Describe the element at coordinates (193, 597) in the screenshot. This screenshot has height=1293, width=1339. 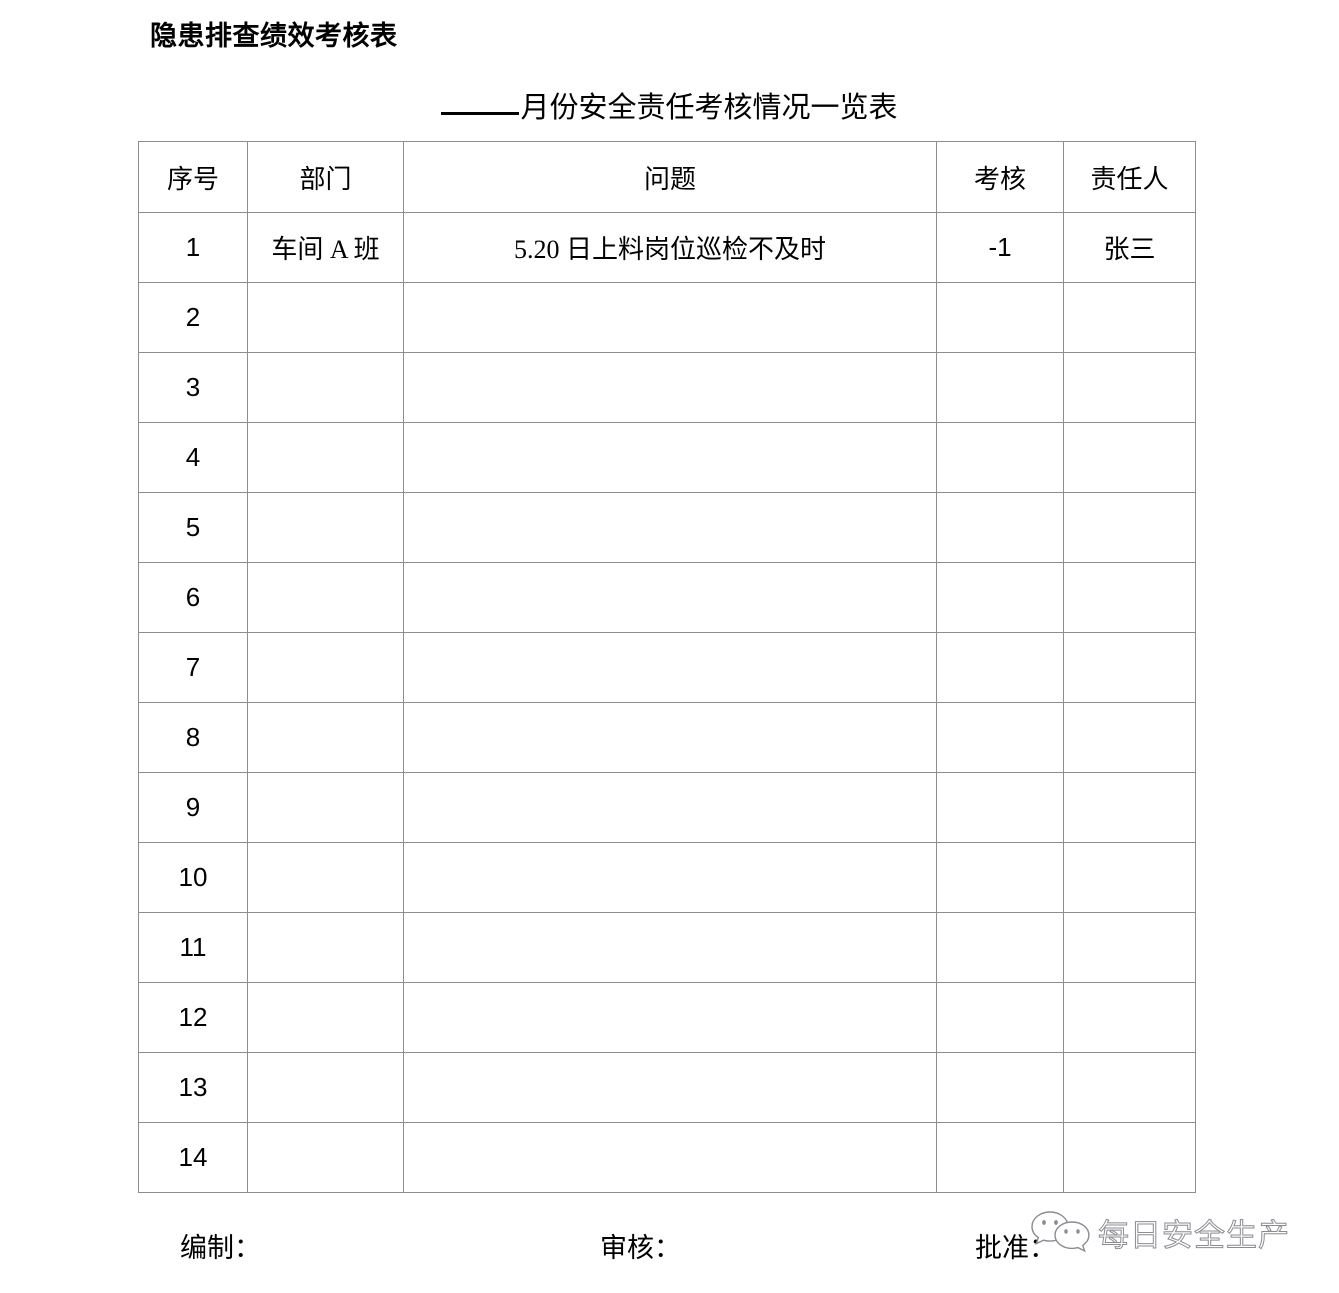
I see `cell-index: 6` at that location.